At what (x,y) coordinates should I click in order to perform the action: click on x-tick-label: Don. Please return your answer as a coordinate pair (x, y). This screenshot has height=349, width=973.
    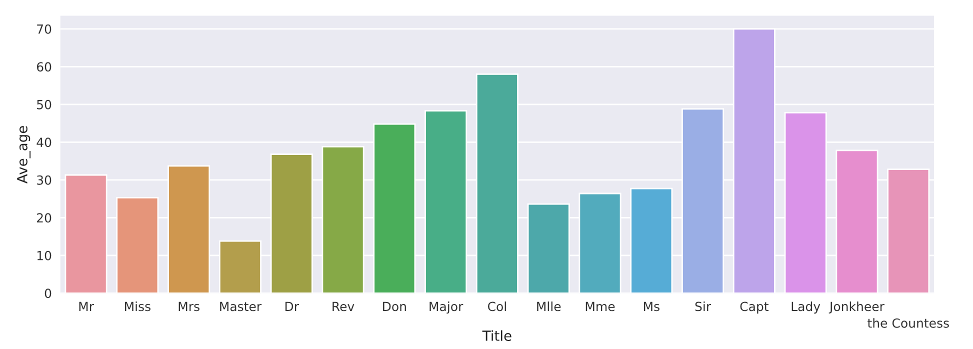
    Looking at the image, I should click on (394, 307).